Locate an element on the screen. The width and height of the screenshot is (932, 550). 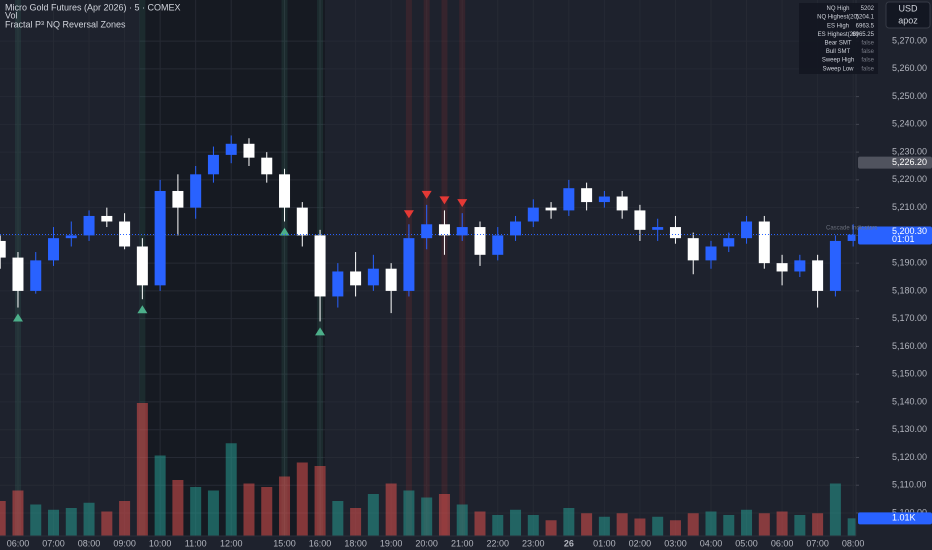
y-tick-label: 5,240.00 is located at coordinates (909, 124).